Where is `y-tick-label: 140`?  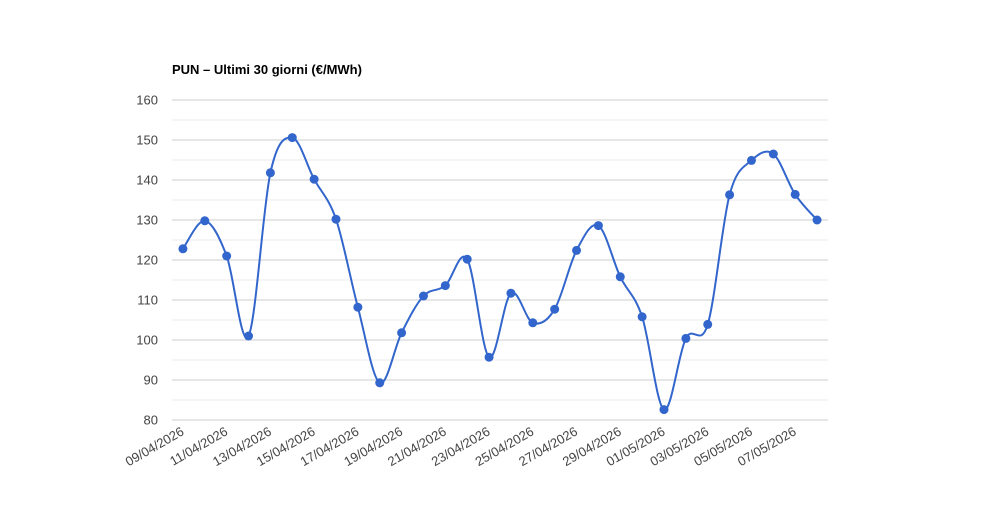 y-tick-label: 140 is located at coordinates (147, 180).